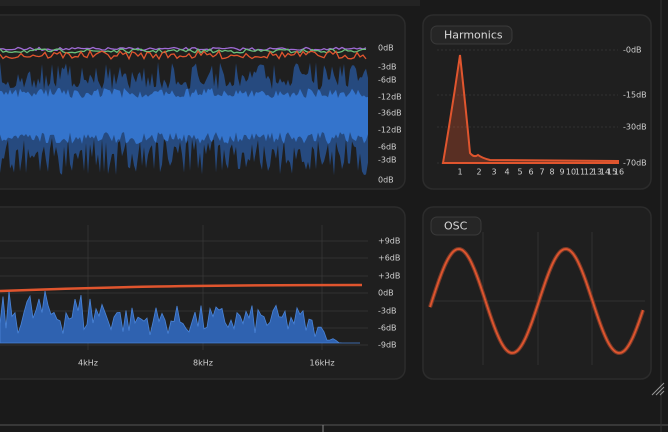  What do you see at coordinates (506, 172) in the screenshot?
I see `harmonic-order-label: 4` at bounding box center [506, 172].